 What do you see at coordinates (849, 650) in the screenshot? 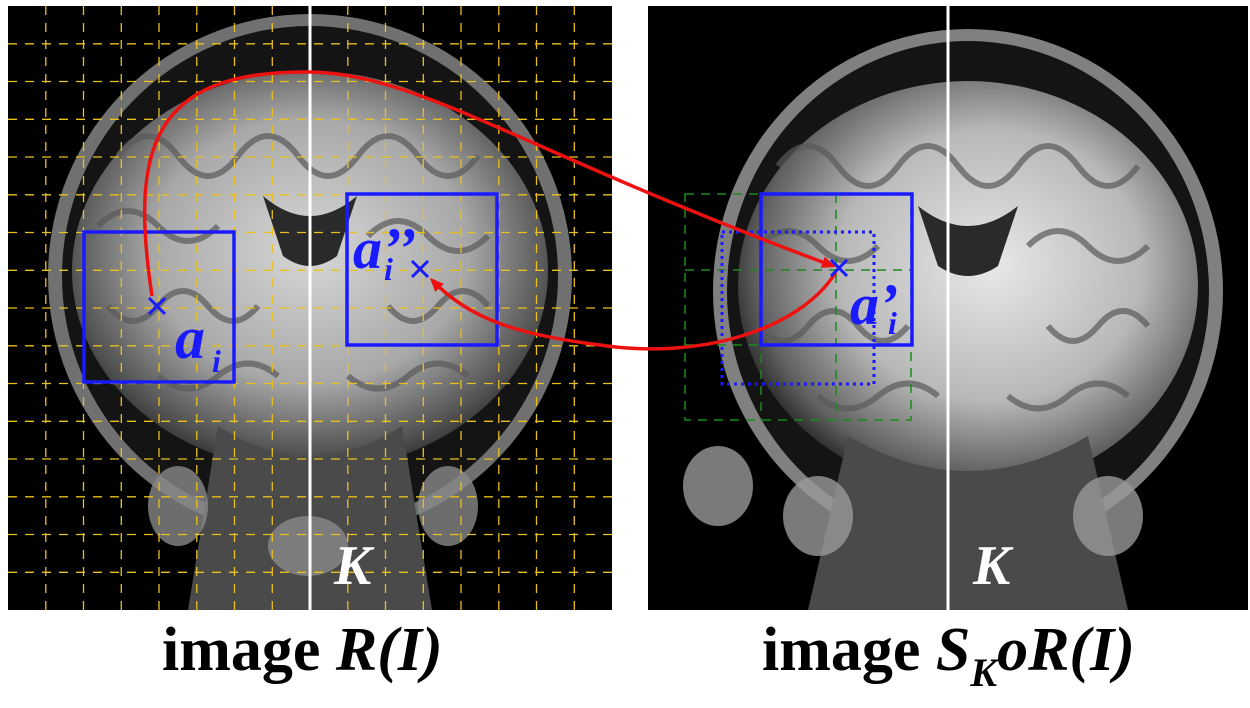
I see `caption-right-prefix: image` at bounding box center [849, 650].